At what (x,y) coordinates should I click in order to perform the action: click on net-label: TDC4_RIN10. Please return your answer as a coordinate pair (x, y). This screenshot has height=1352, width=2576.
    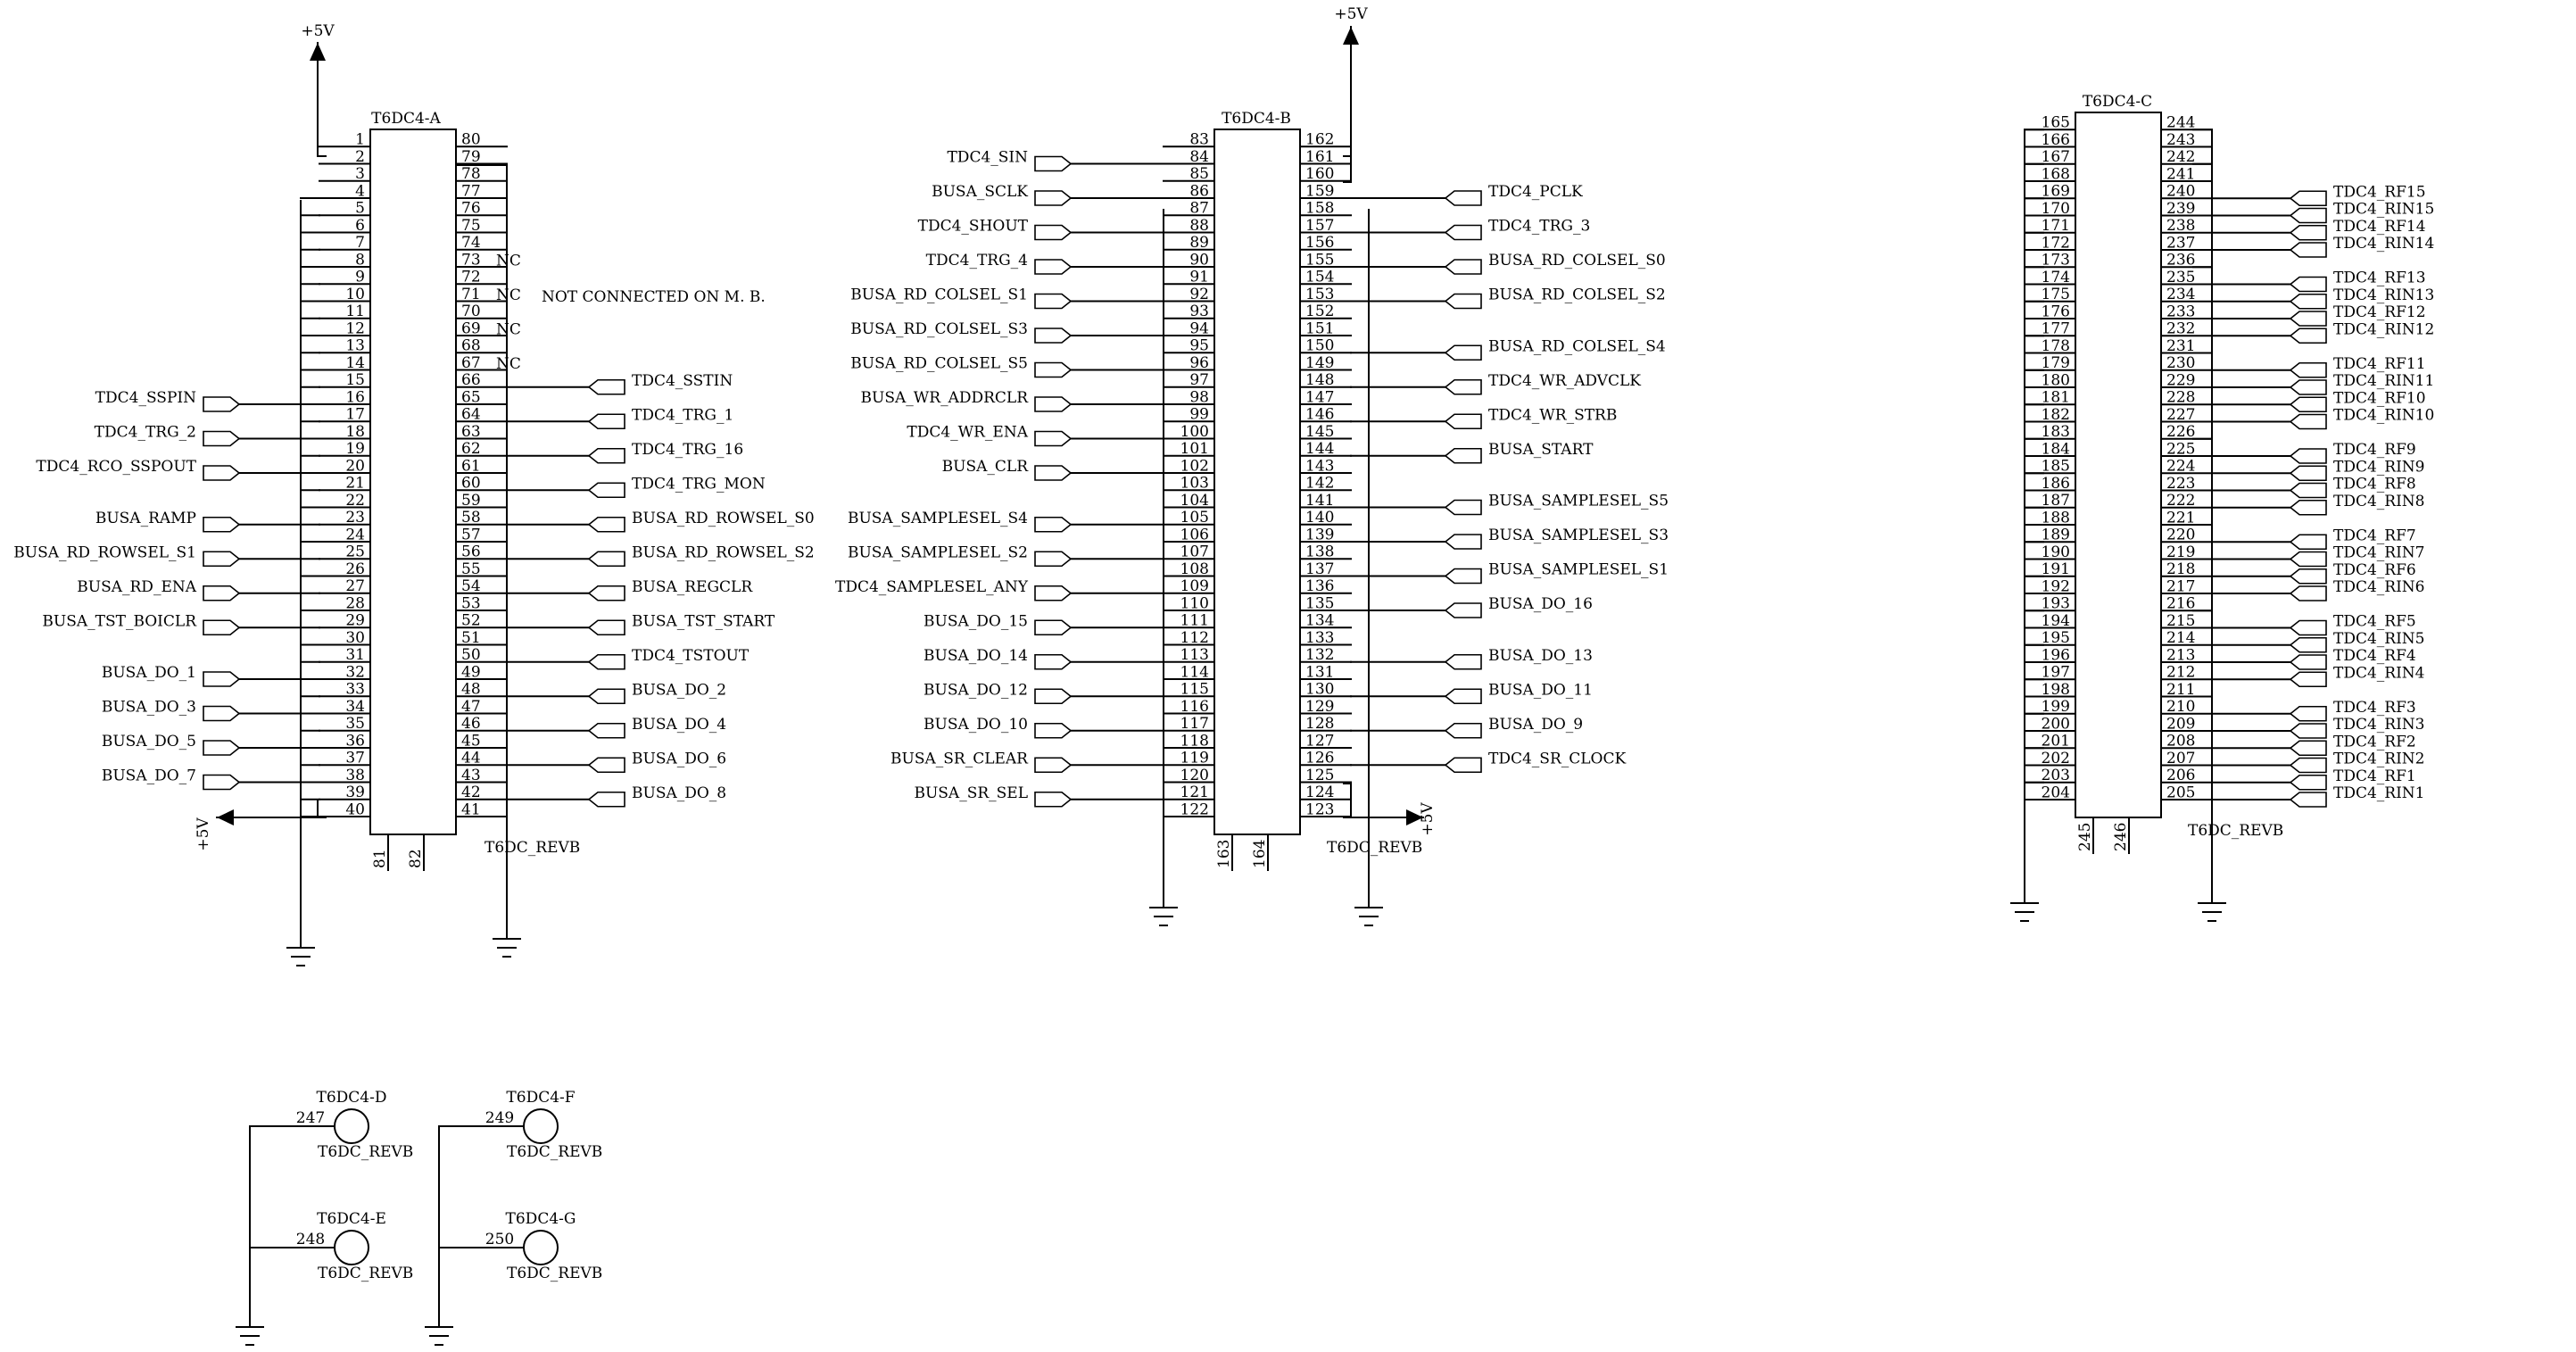
    Looking at the image, I should click on (2383, 416).